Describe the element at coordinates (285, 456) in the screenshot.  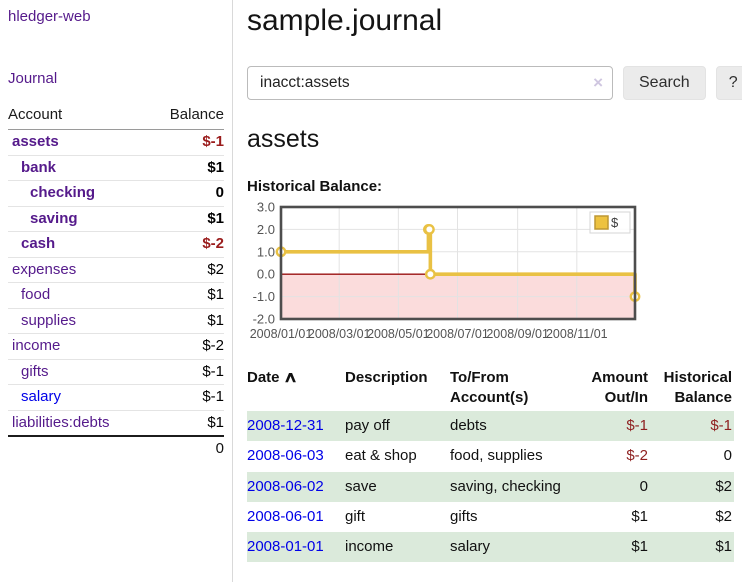
I see `date-link: 2008-06-03` at that location.